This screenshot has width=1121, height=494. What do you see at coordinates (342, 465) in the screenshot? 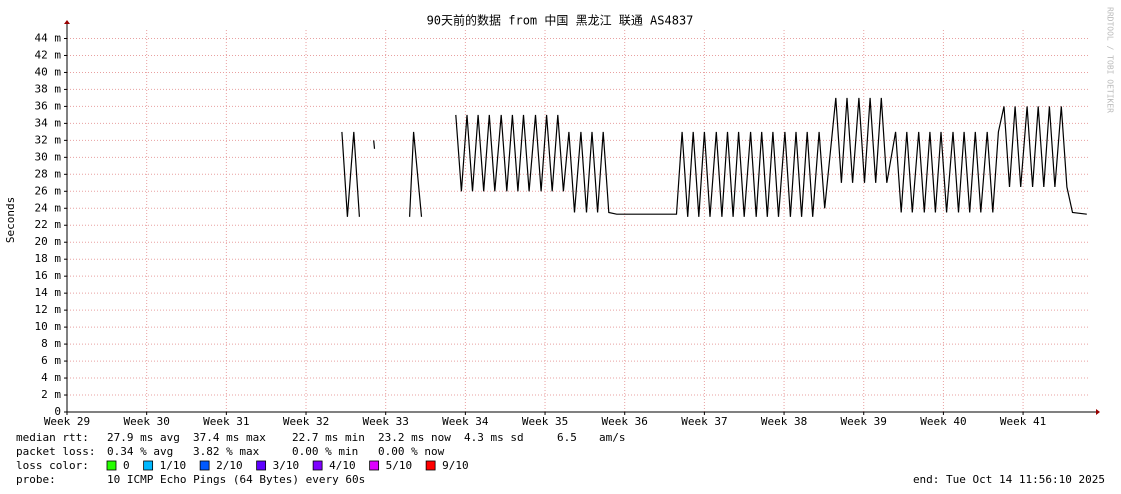
I see `loss-legend-label: 4/10` at bounding box center [342, 465].